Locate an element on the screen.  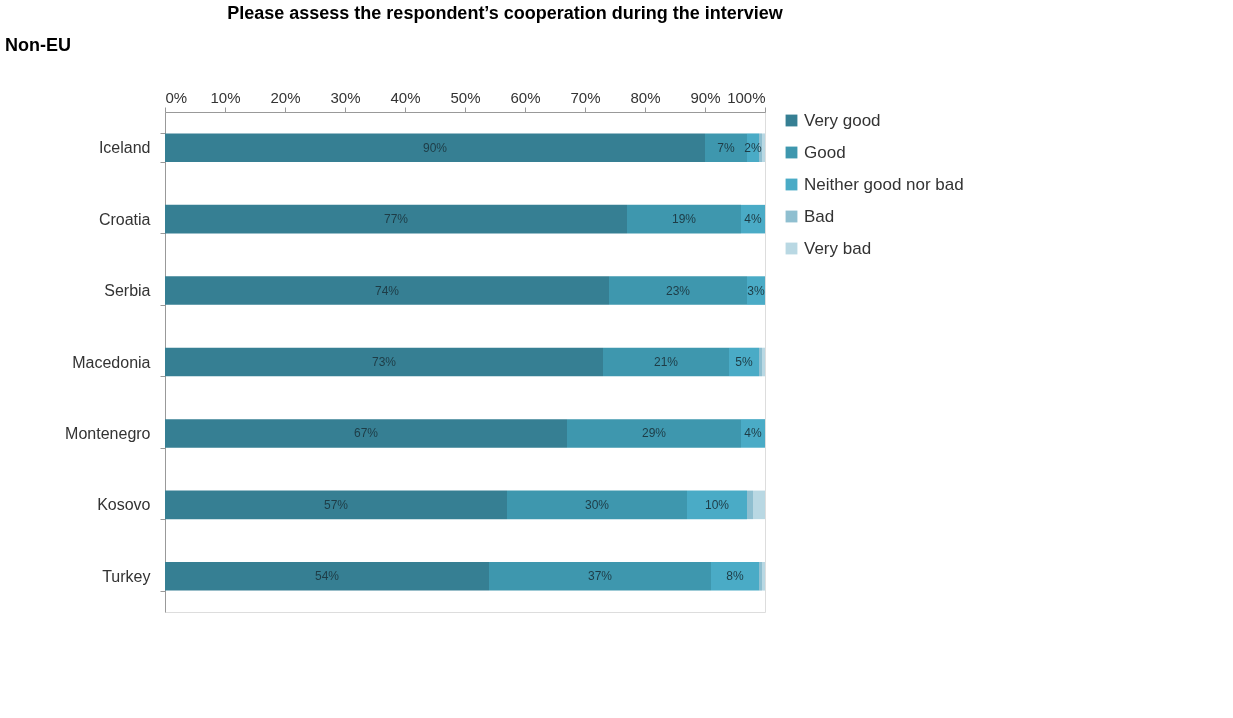
y-tick-label: Iceland is located at coordinates (124, 148).